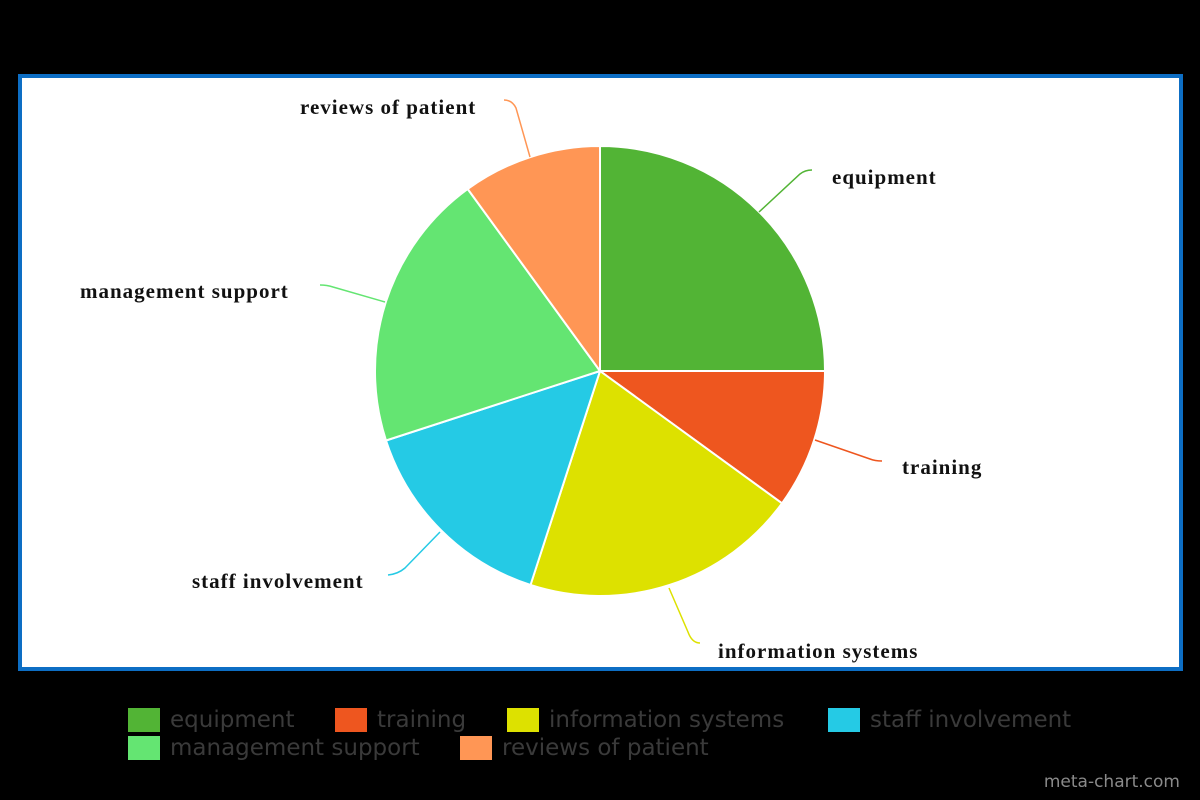 This screenshot has height=800, width=1200. I want to click on slice-information-systems, so click(656, 483).